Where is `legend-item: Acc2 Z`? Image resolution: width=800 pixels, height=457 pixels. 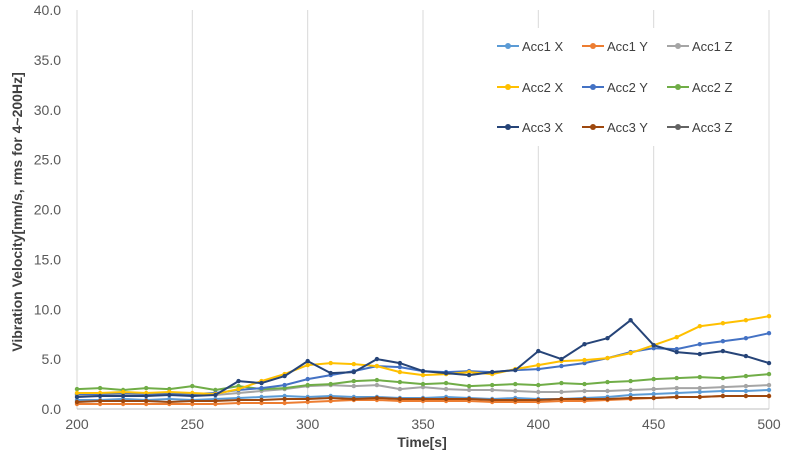 legend-item: Acc2 Z is located at coordinates (700, 87).